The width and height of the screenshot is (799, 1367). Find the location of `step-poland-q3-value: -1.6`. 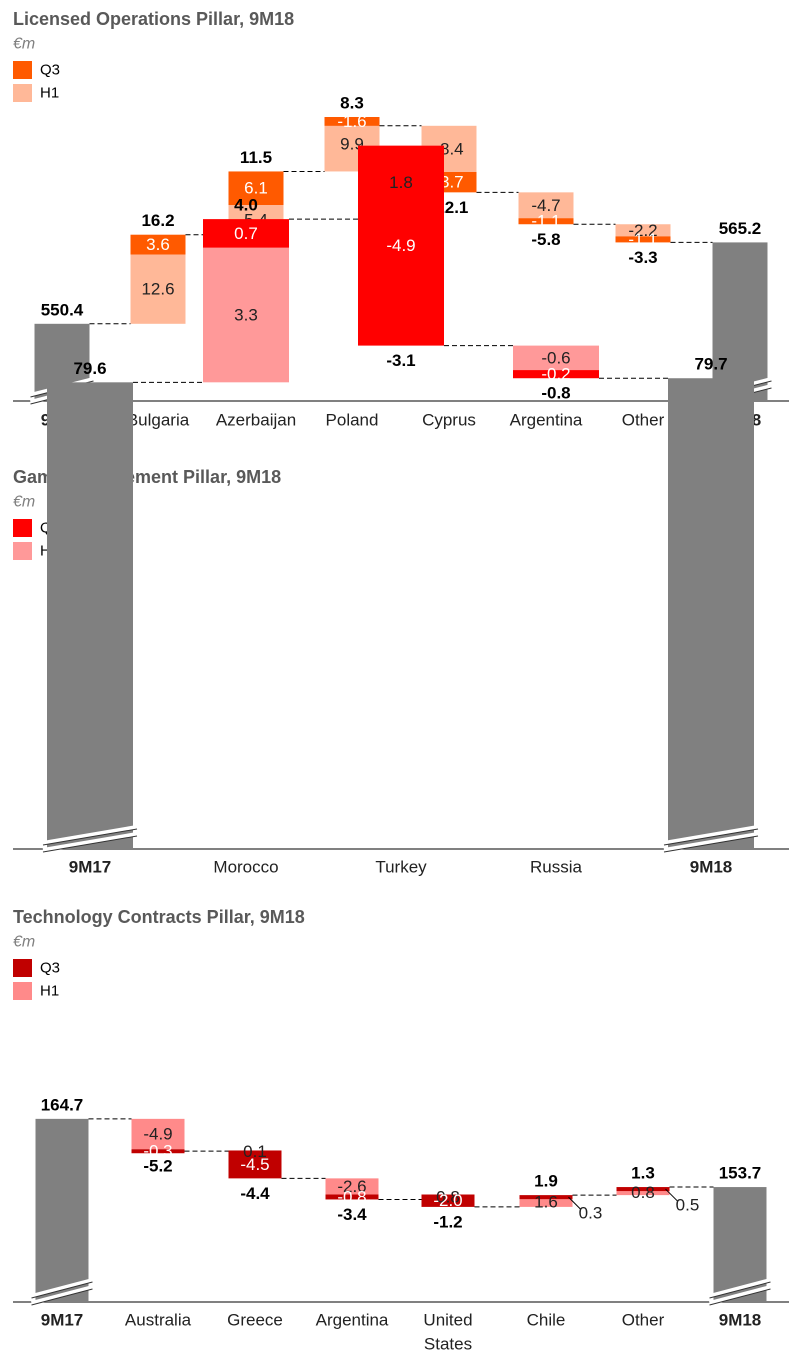

step-poland-q3-value: -1.6 is located at coordinates (351, 121).